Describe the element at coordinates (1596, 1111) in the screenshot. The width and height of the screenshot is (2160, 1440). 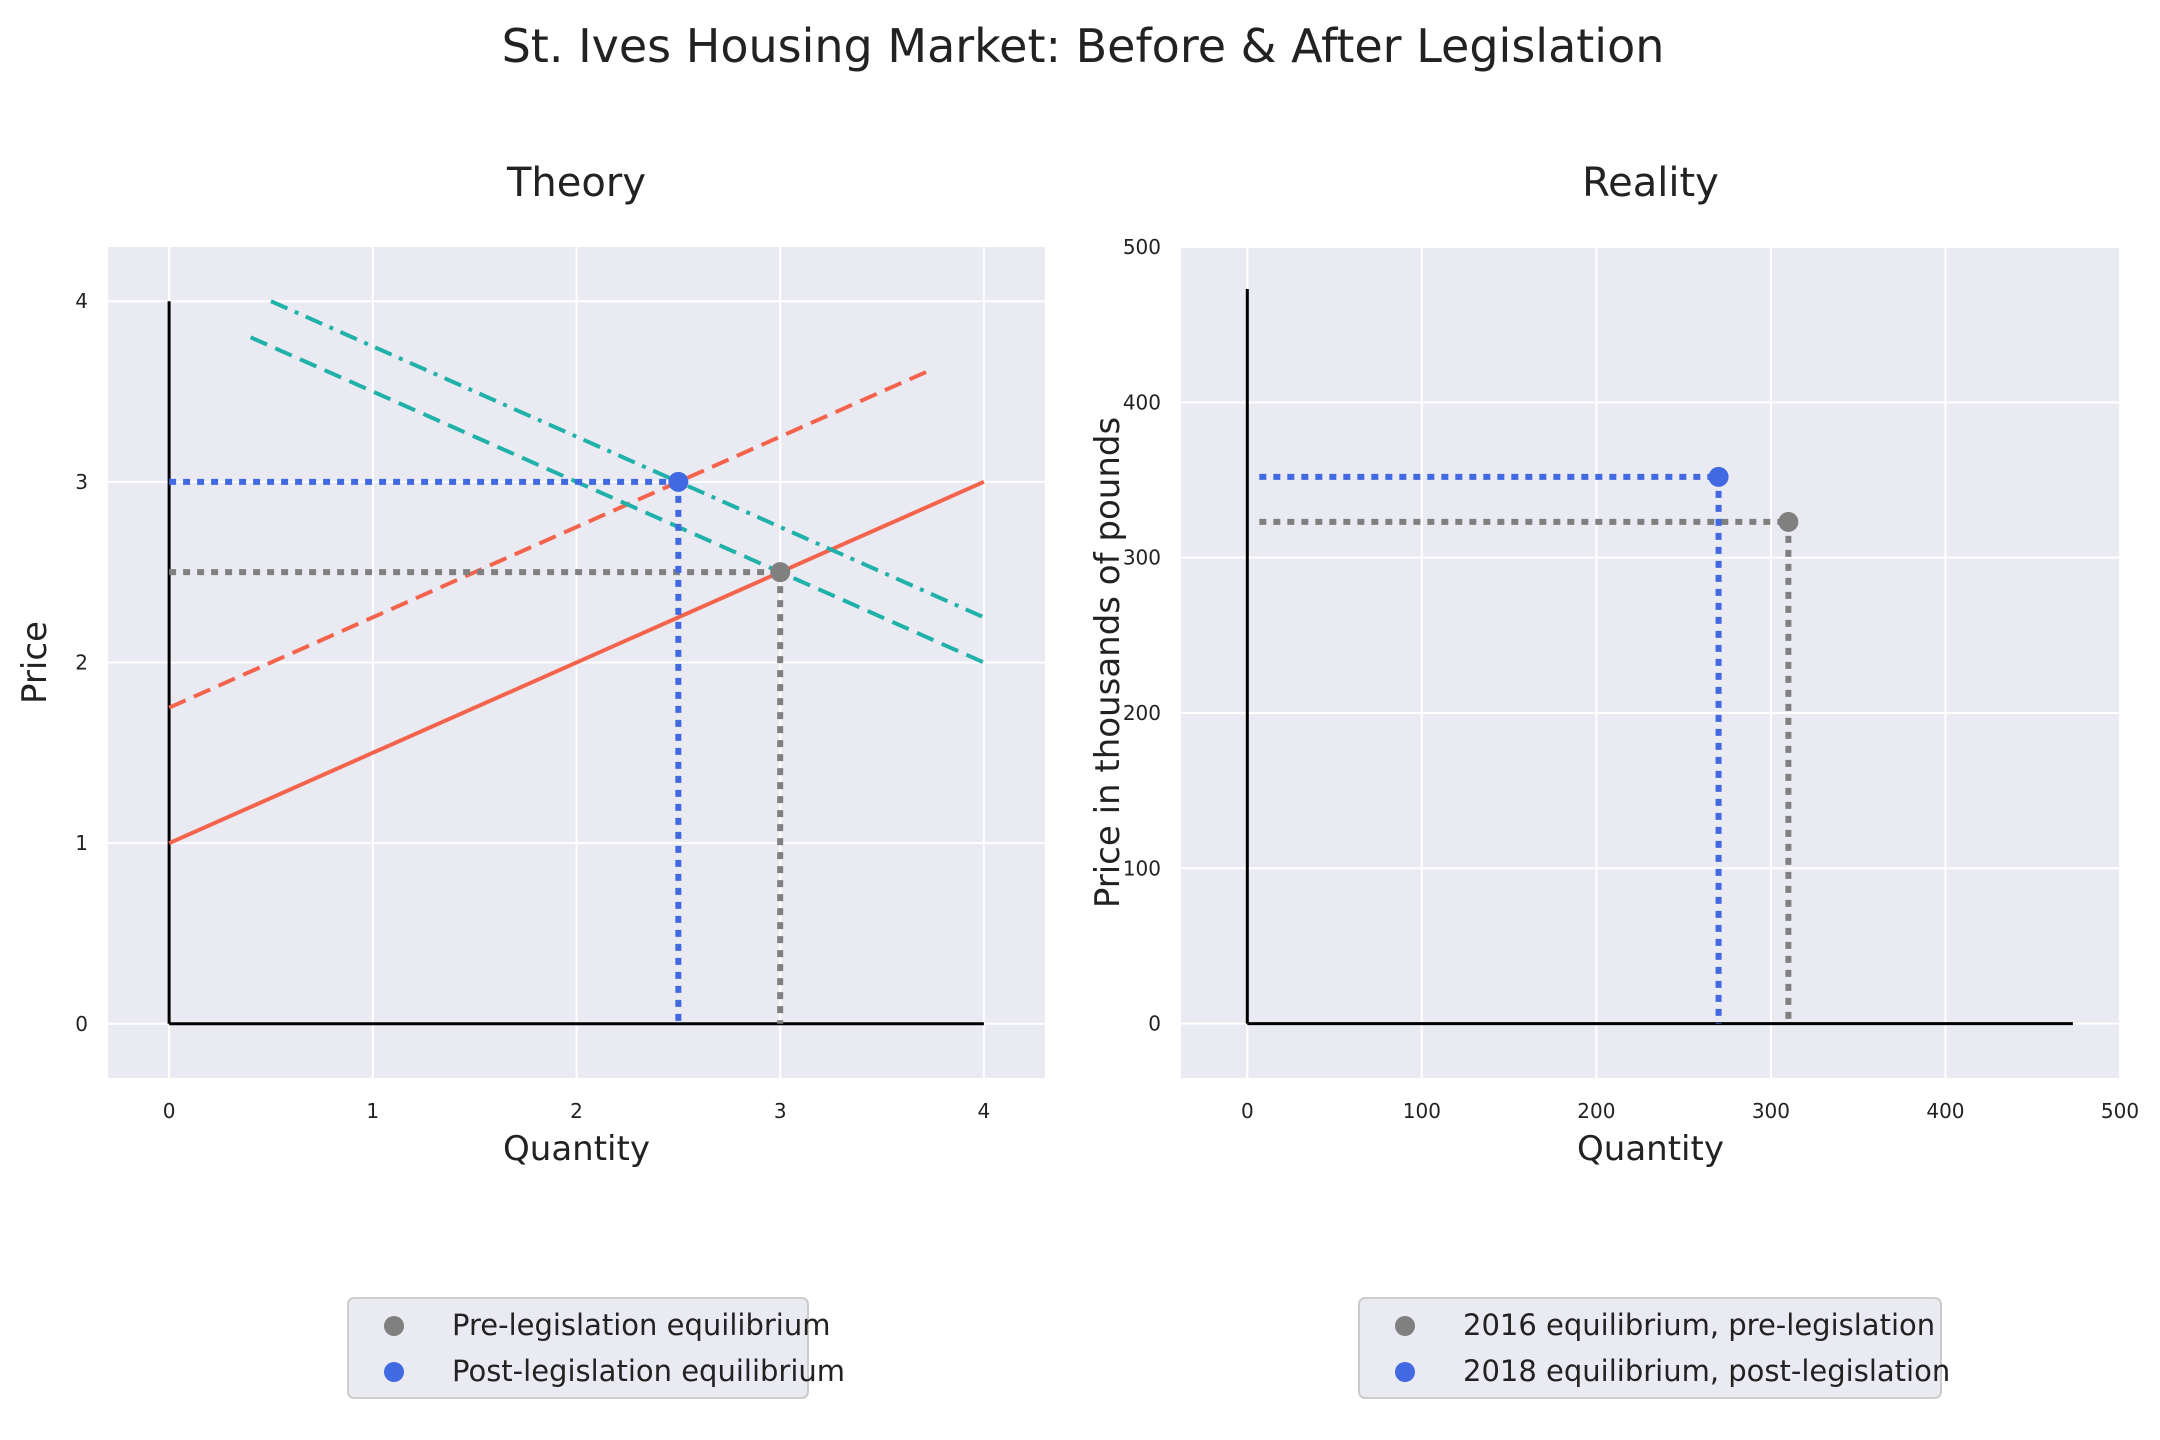
I see `x-tick-label: 200` at that location.